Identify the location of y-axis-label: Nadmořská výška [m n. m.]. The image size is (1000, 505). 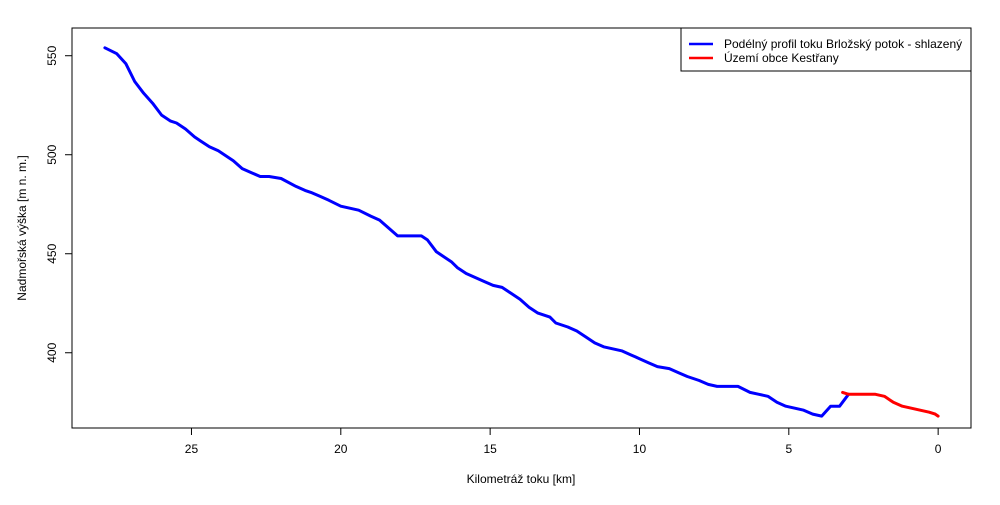
(22, 227).